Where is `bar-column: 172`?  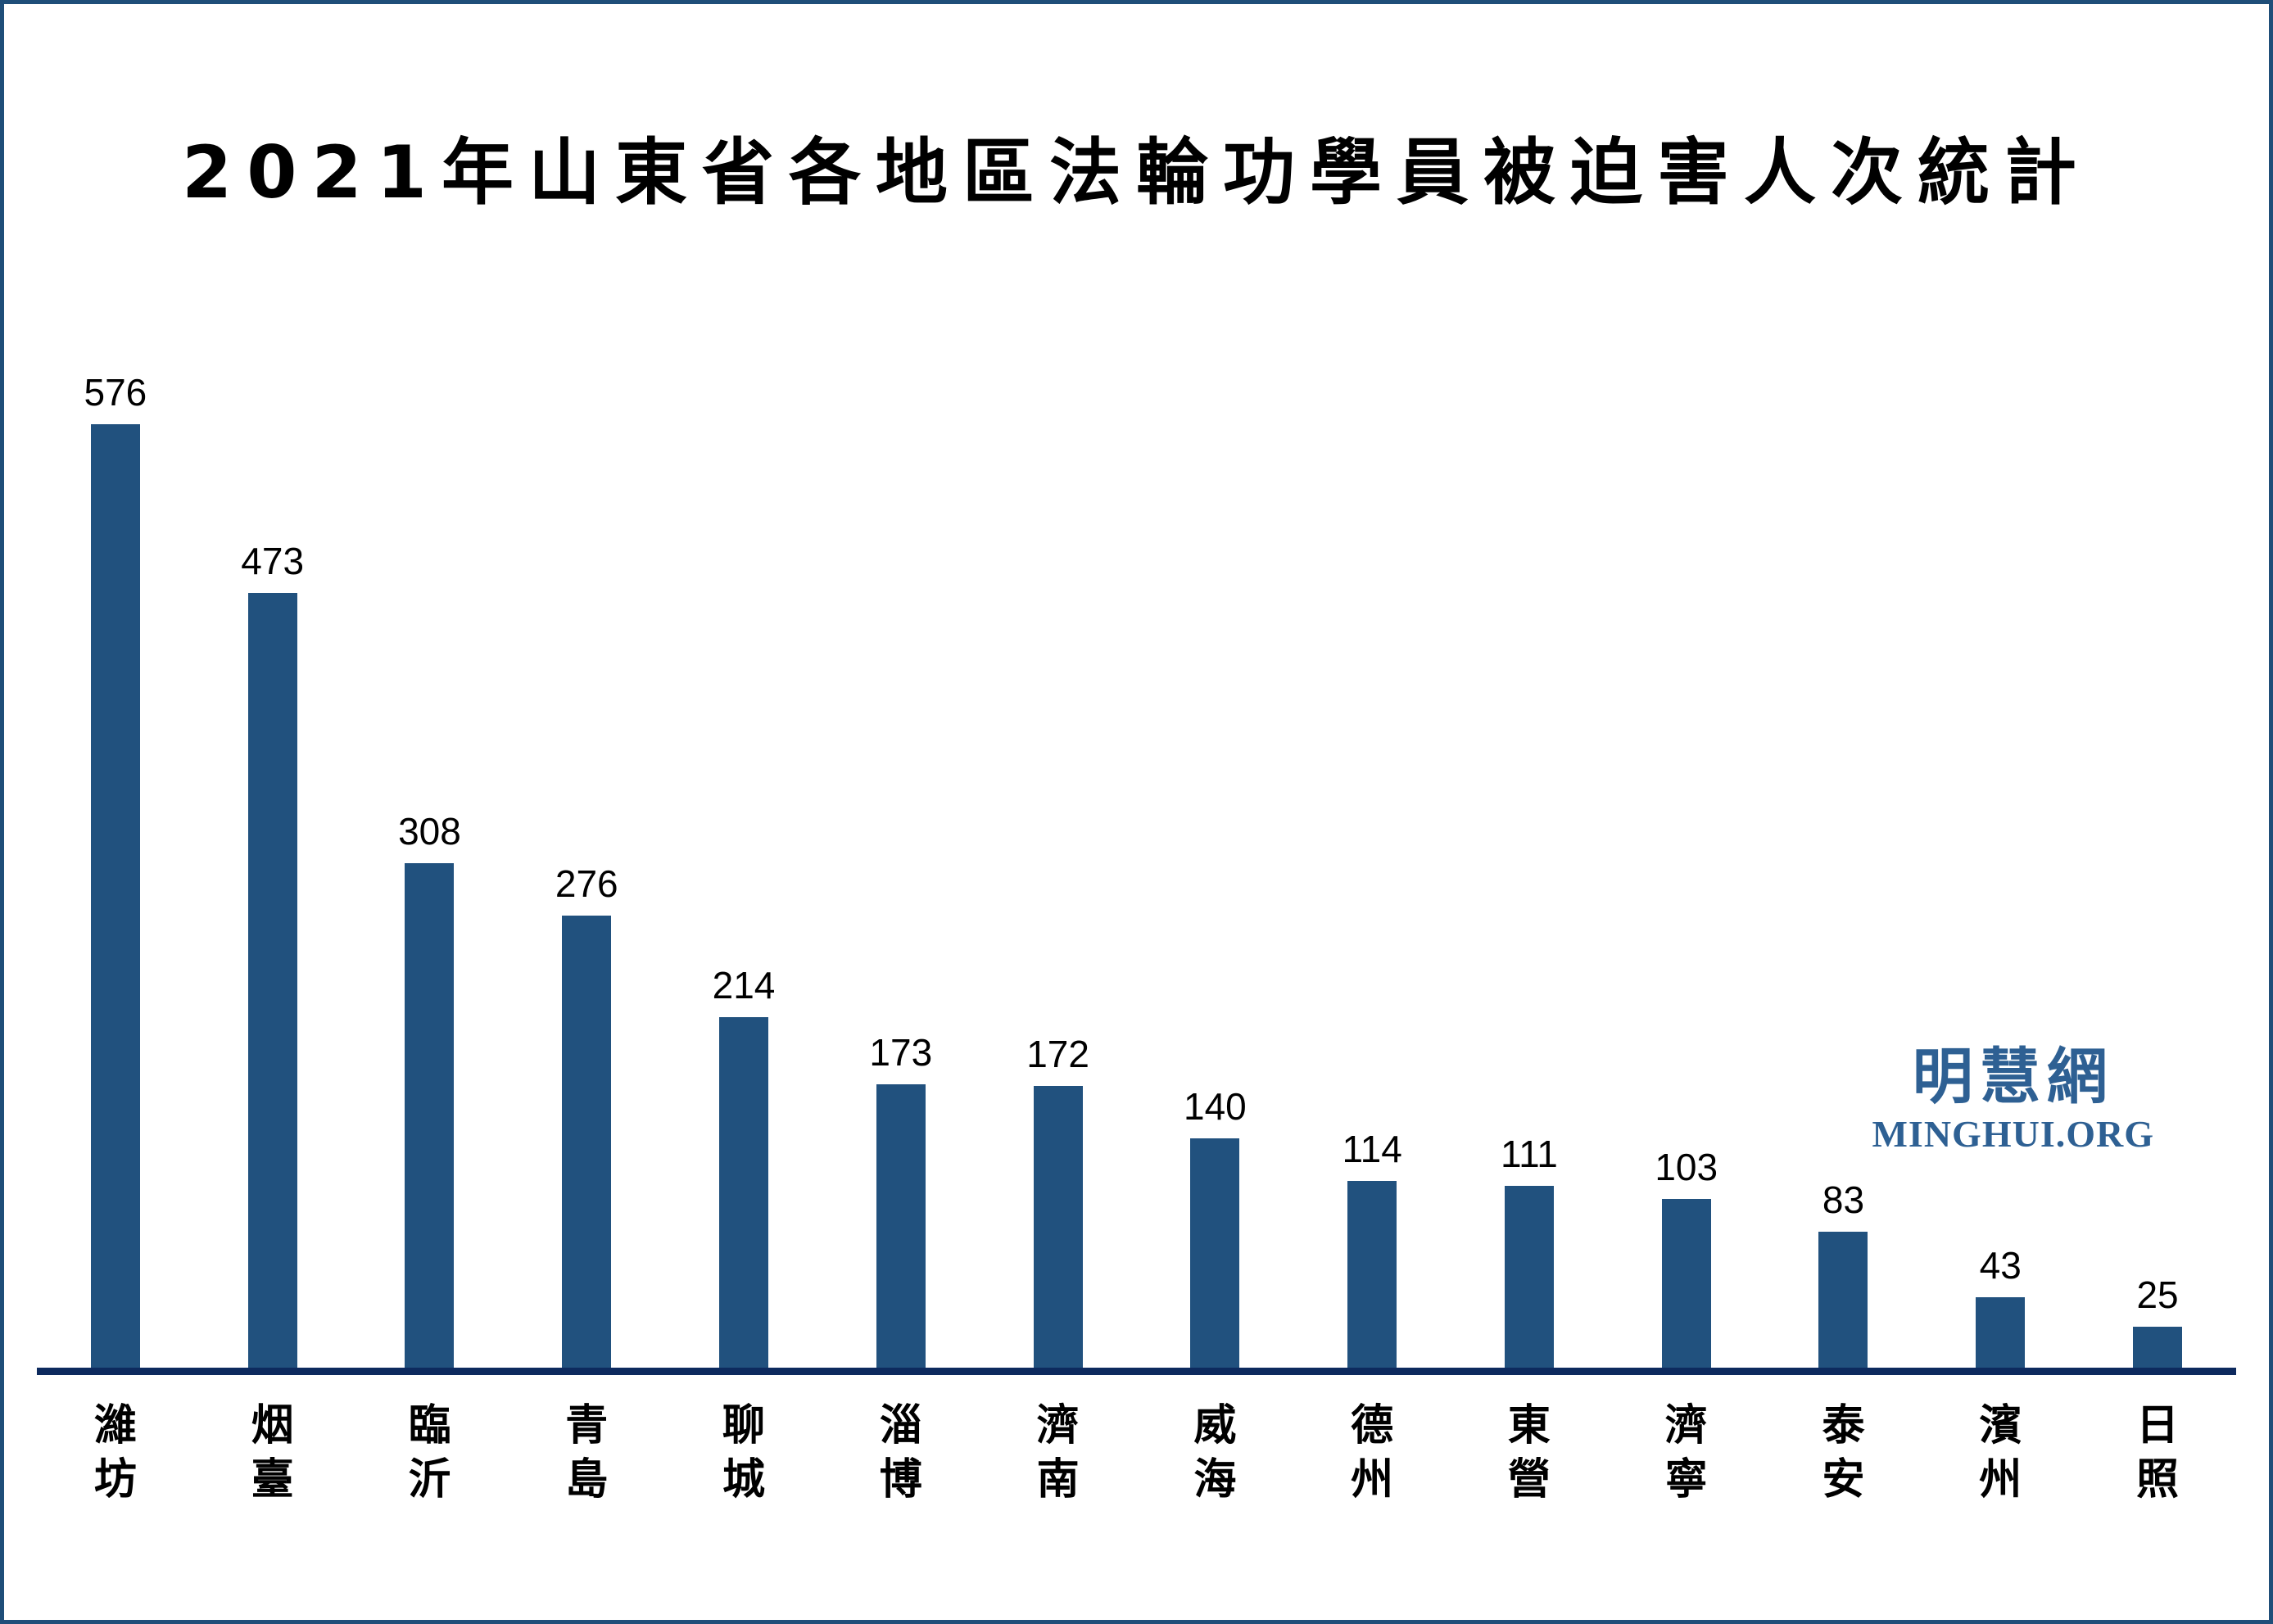
bar-column: 172 is located at coordinates (1058, 1201).